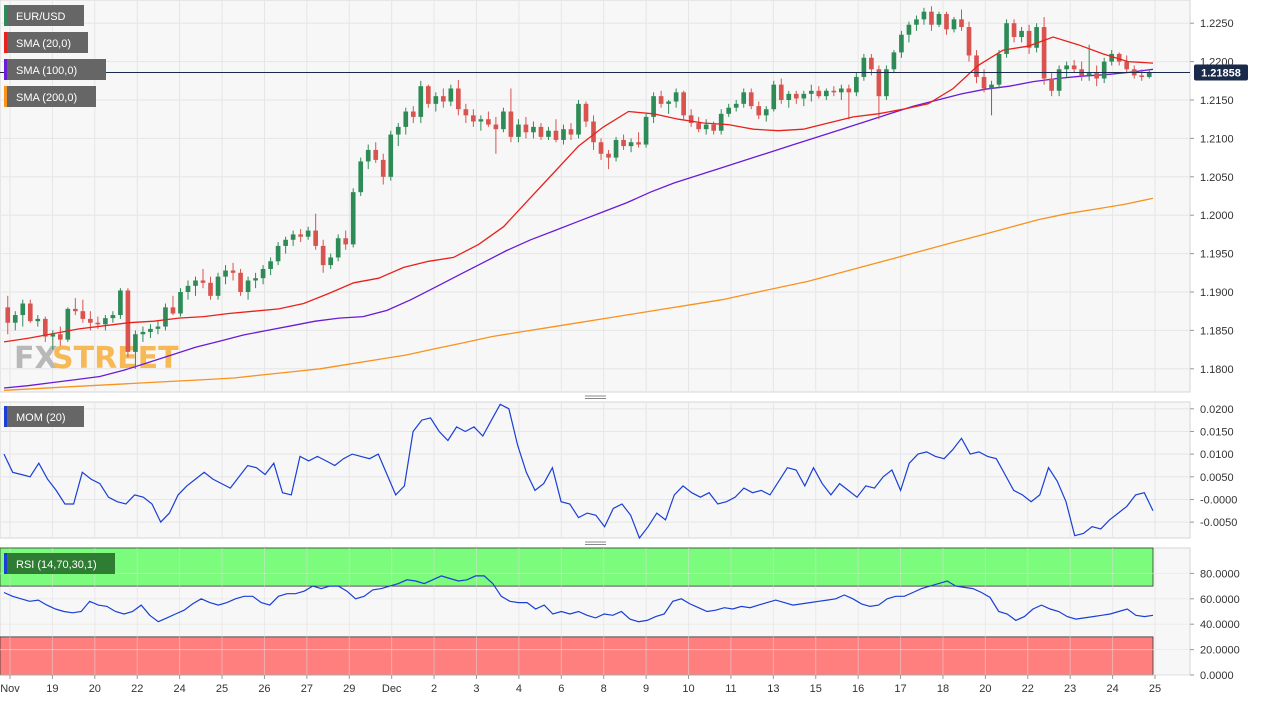 This screenshot has width=1263, height=701. What do you see at coordinates (858, 689) in the screenshot?
I see `time-tick-label: 16` at bounding box center [858, 689].